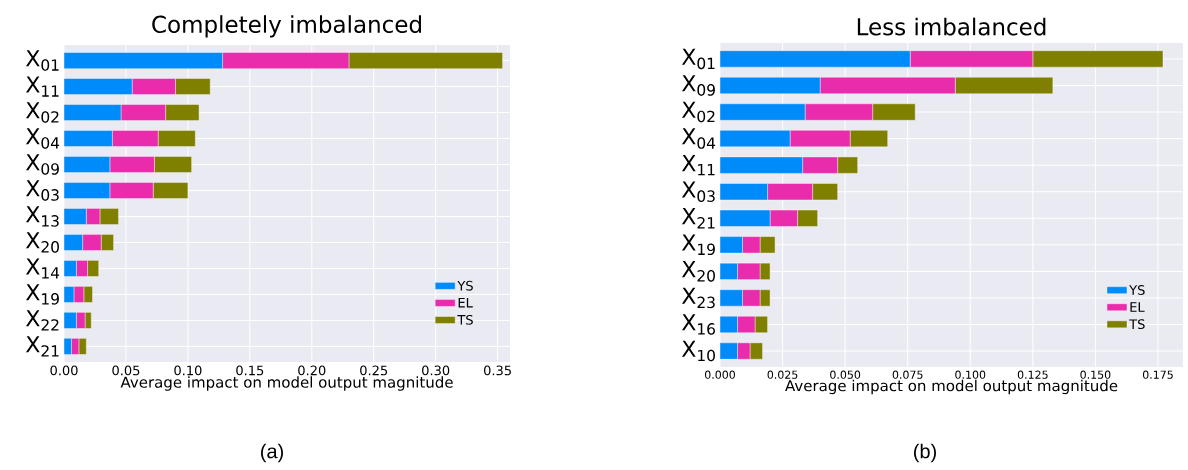 This screenshot has height=470, width=1188. I want to click on x-tick-label: 0.25, so click(374, 370).